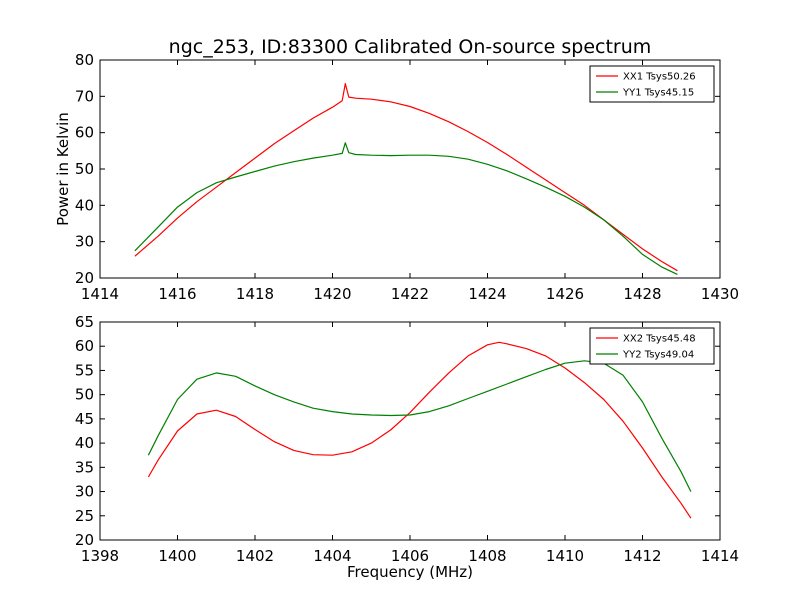 The width and height of the screenshot is (800, 604). Describe the element at coordinates (63, 169) in the screenshot. I see `y-axis-label: Power in Kelvin` at that location.